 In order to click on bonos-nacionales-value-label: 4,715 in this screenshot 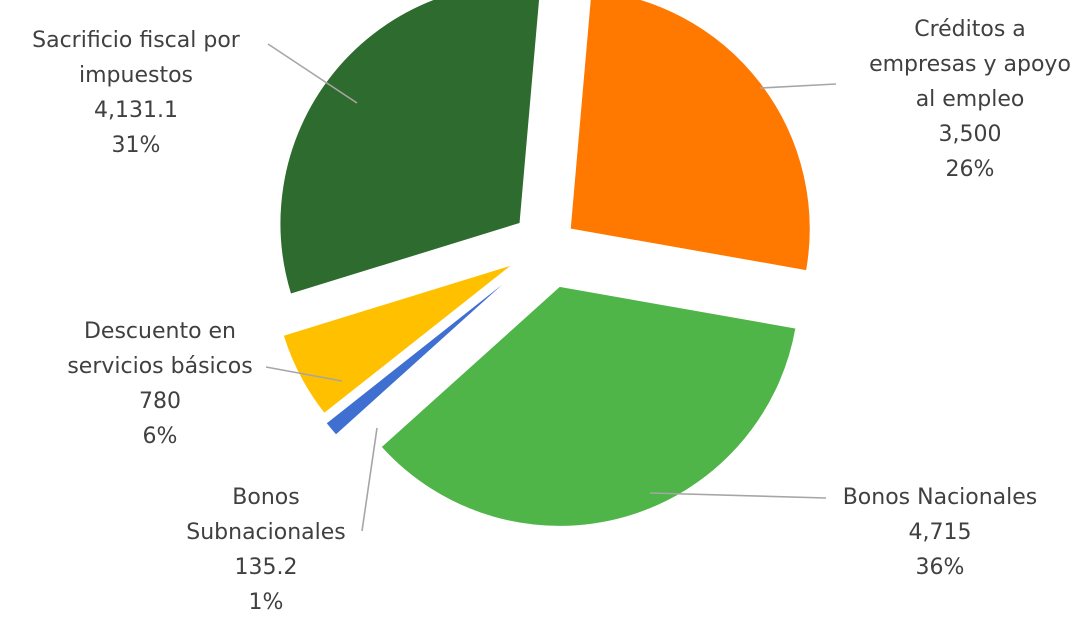, I will do `click(940, 532)`.